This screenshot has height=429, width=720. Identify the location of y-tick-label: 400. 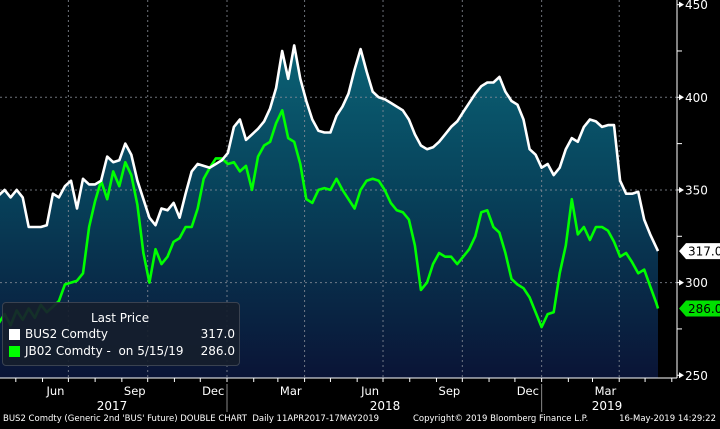
(696, 98).